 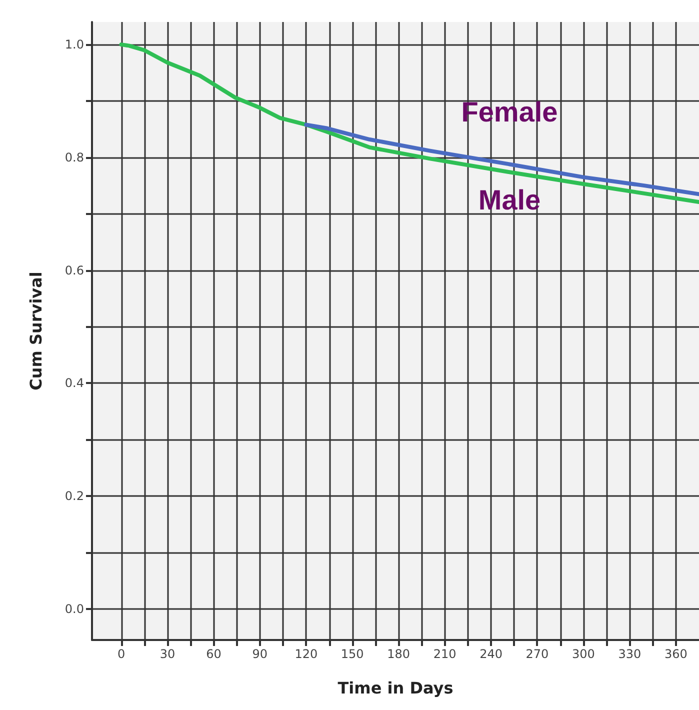 I want to click on y-tick-label: 0.4, so click(x=74, y=383).